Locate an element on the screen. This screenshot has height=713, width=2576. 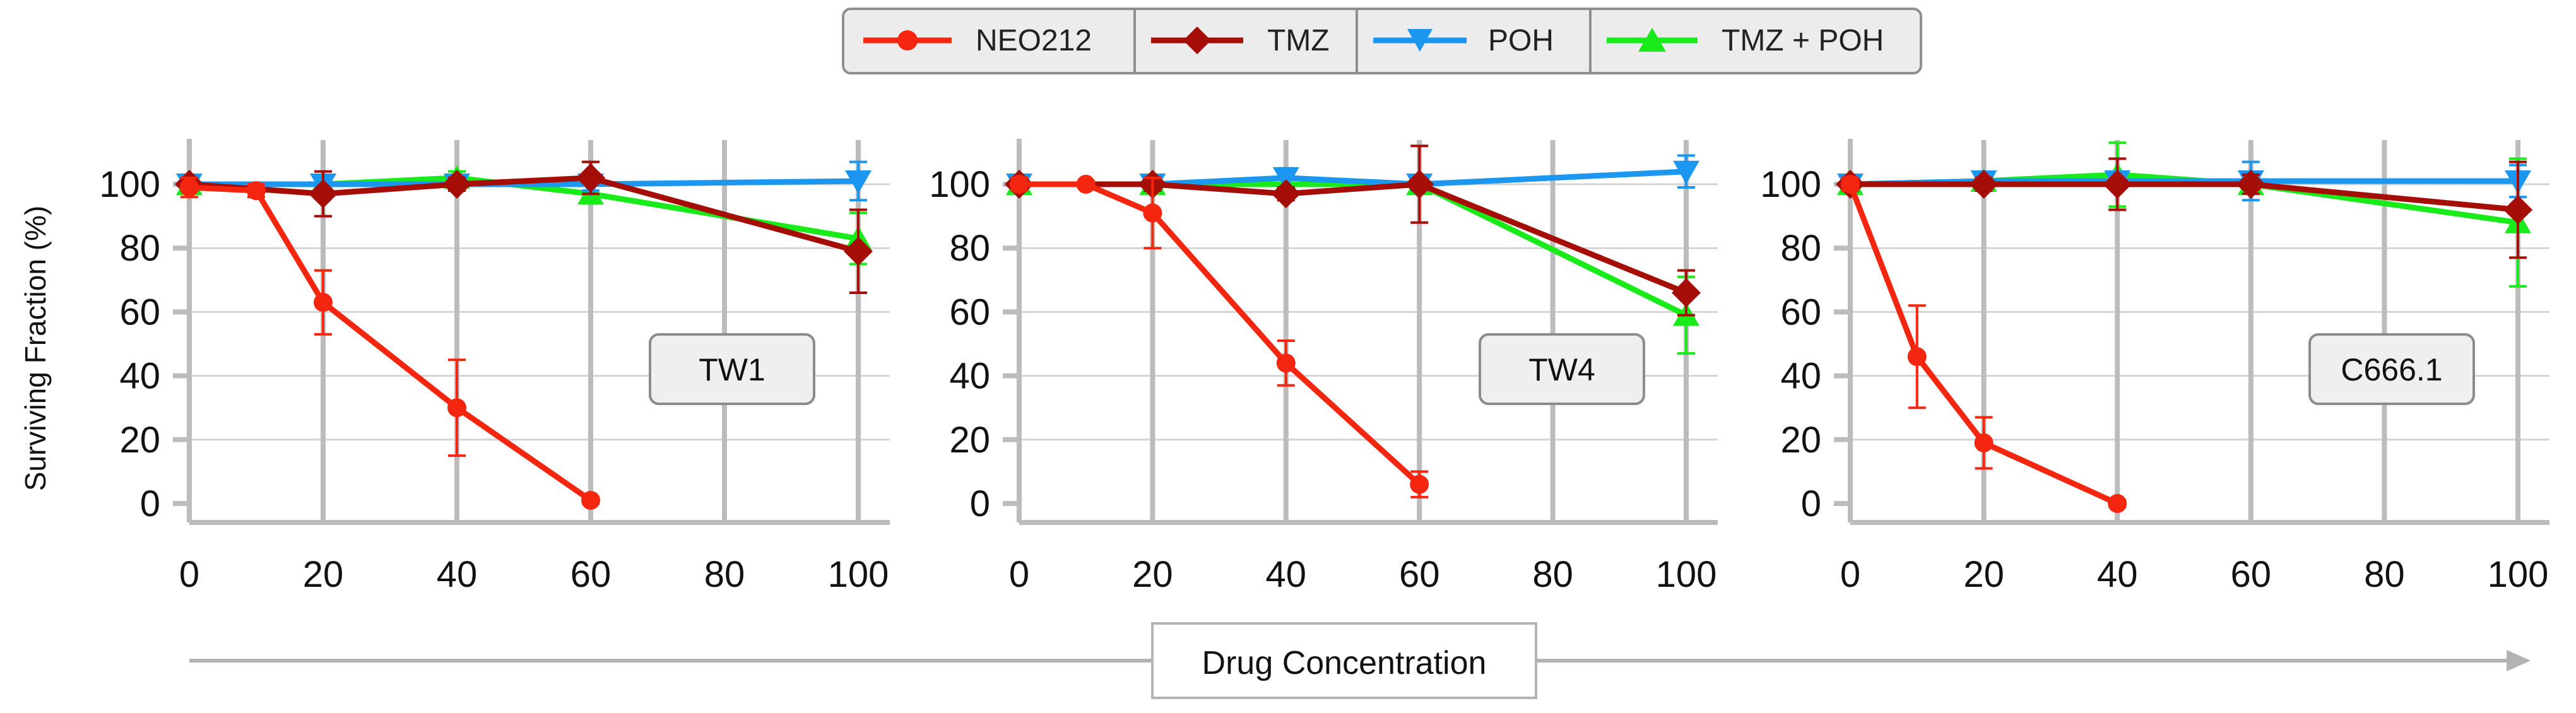
arrow-label-box is located at coordinates (1344, 660).